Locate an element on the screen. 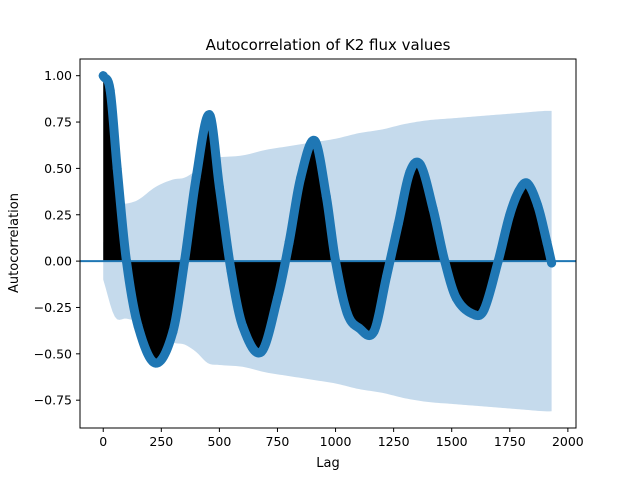 The height and width of the screenshot is (480, 640). x-tick-label: 2000 is located at coordinates (568, 441).